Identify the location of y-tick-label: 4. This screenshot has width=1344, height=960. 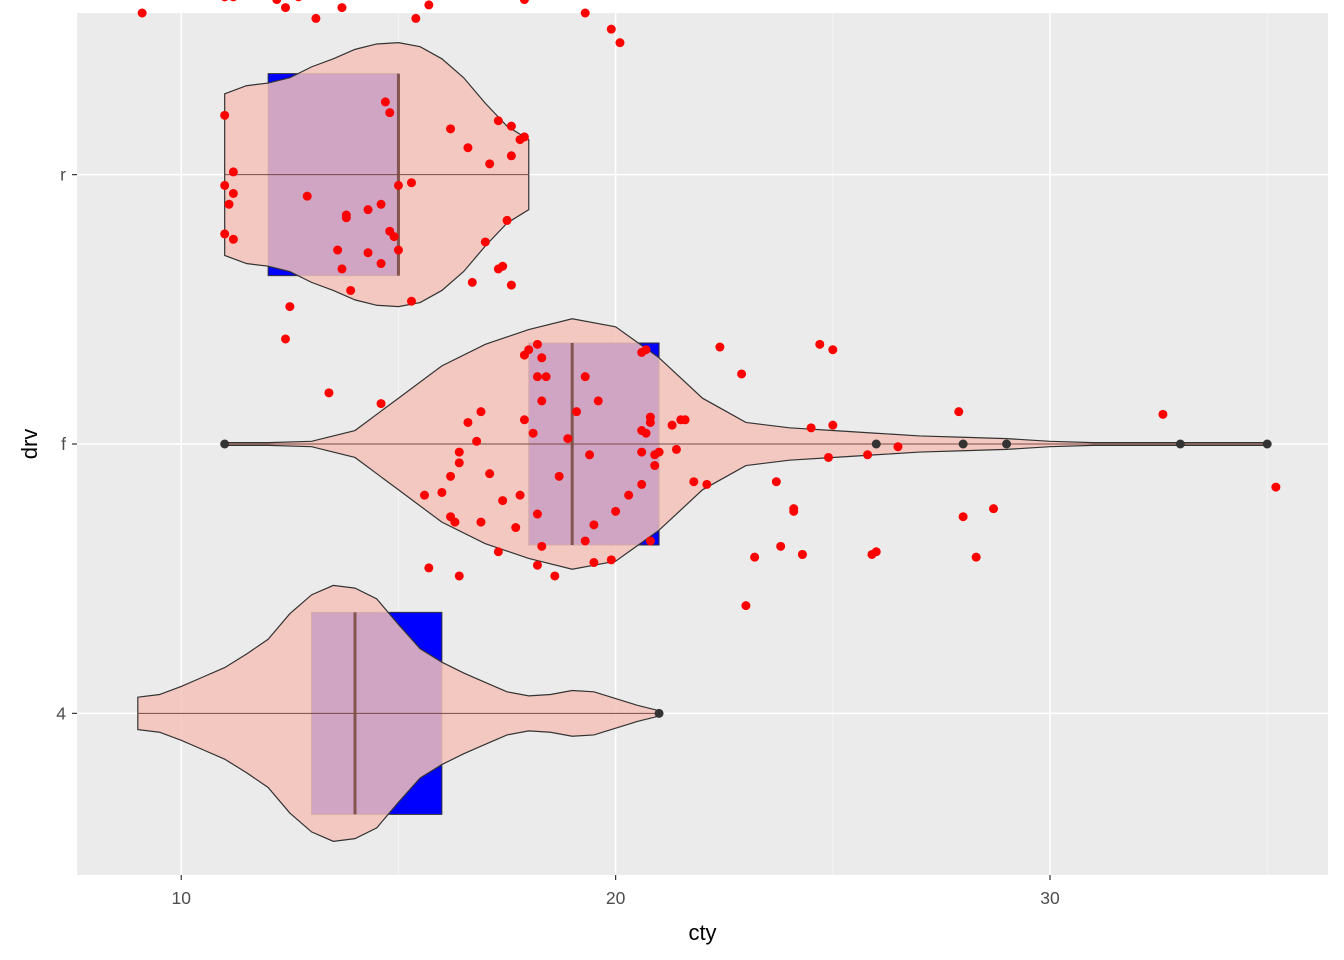
(61, 713).